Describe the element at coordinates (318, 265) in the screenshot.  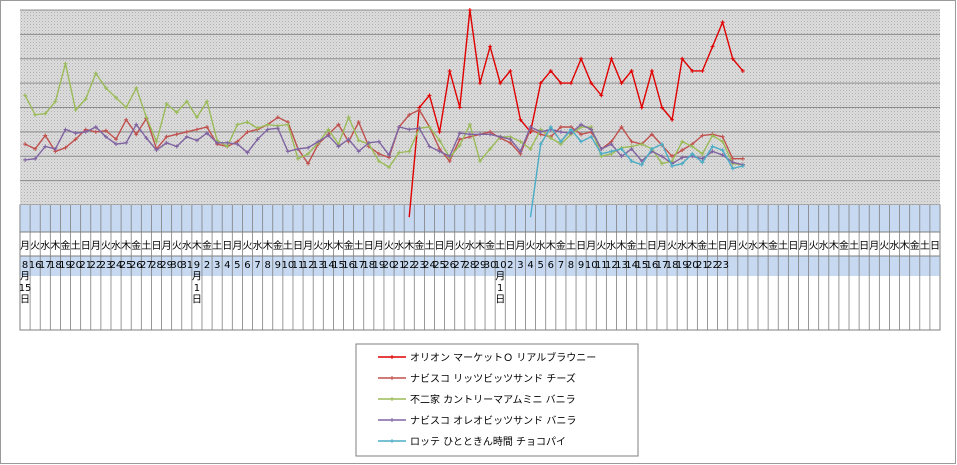
I see `date-label: 13` at that location.